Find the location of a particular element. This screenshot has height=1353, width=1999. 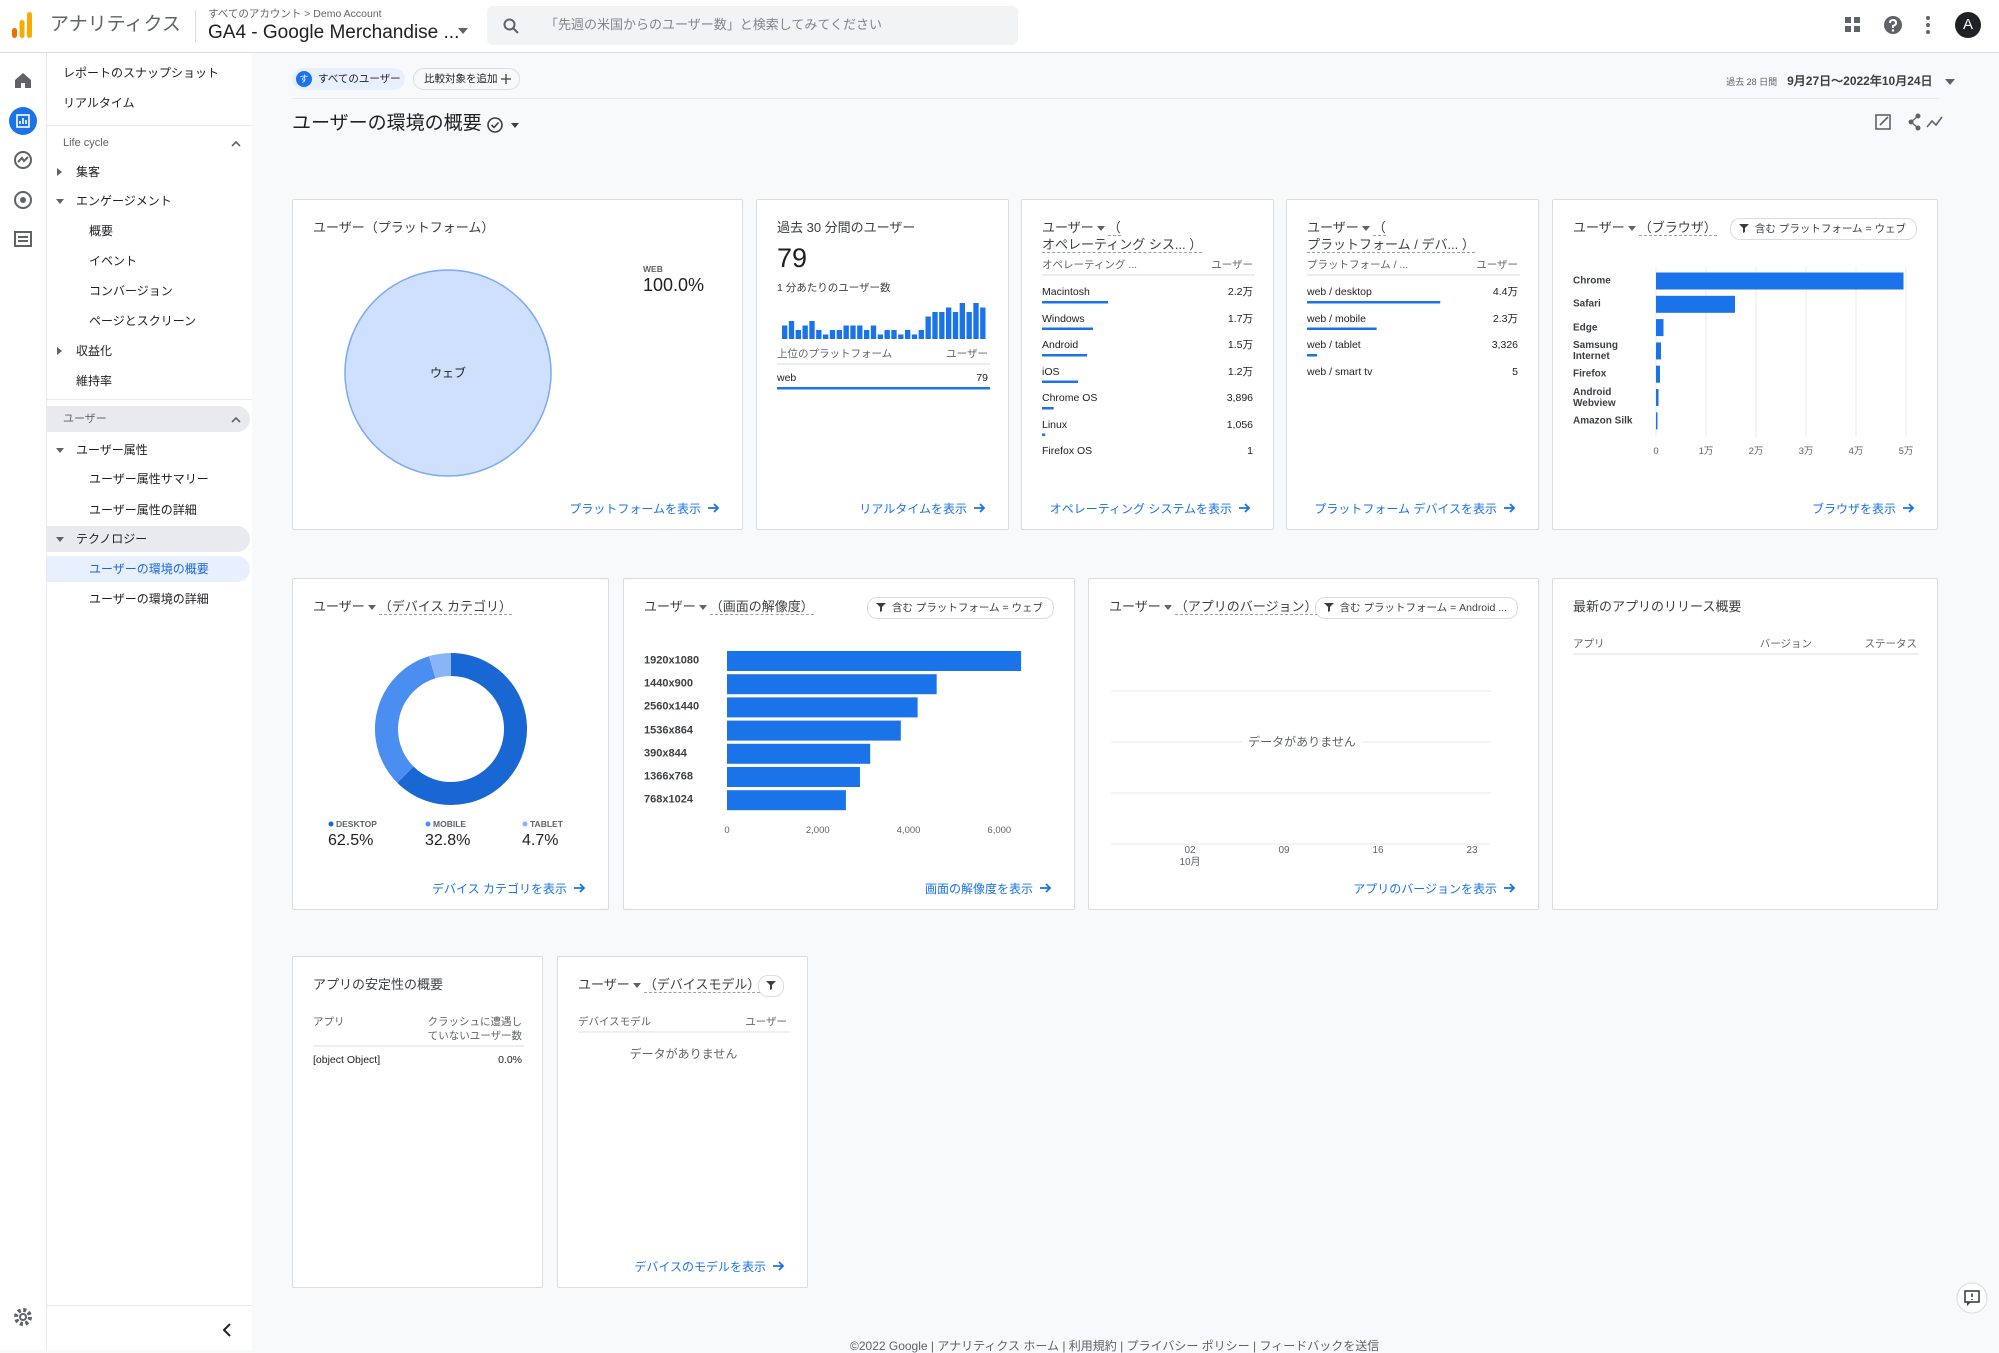

home-icon is located at coordinates (23, 80).